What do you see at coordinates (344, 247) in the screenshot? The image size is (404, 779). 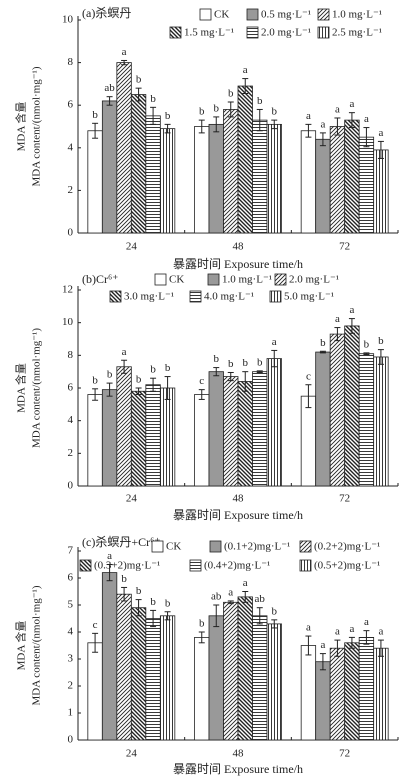 I see `x-tick-label: 72` at bounding box center [344, 247].